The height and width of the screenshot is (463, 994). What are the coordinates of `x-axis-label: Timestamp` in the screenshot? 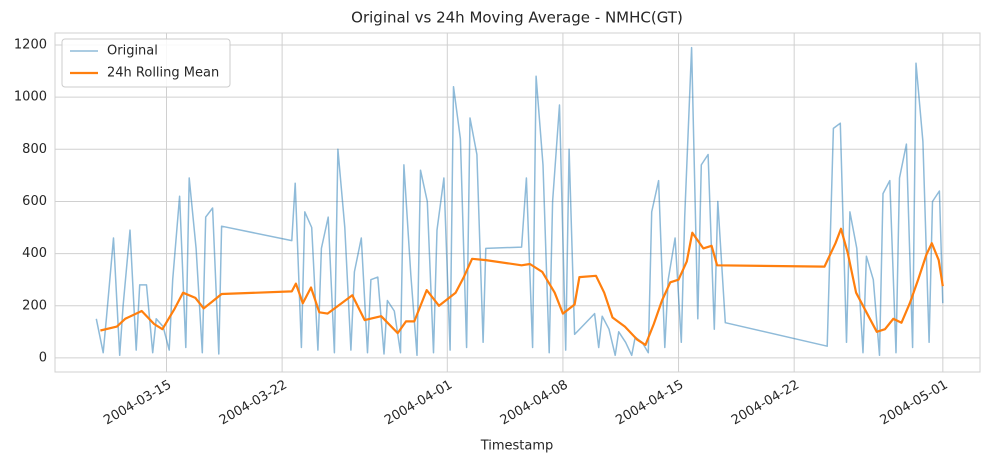 It's located at (517, 446).